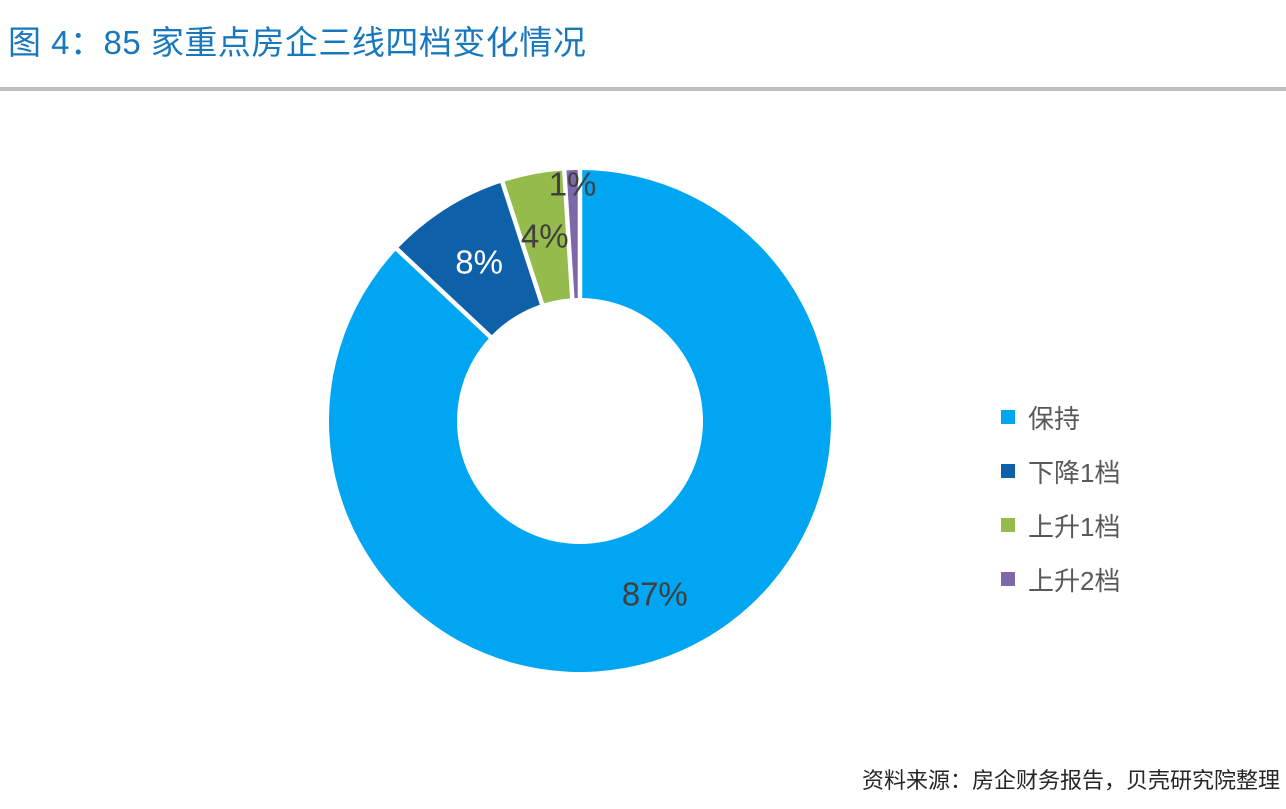  I want to click on legend-item-0: 保持, so click(1060, 418).